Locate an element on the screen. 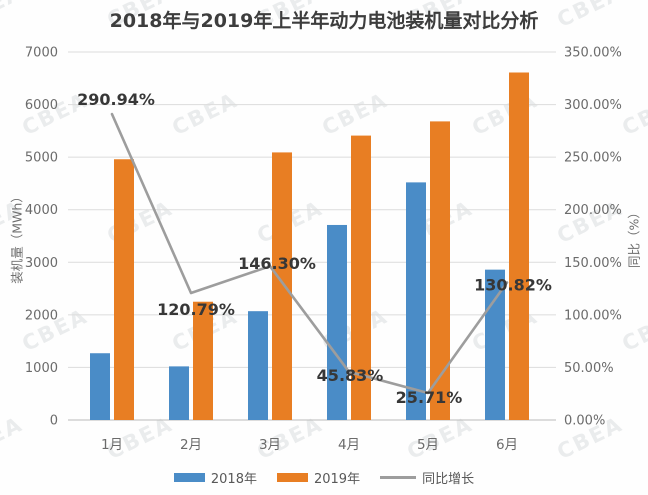 Image resolution: width=648 pixels, height=495 pixels. left-axis-tick-label: 5000 is located at coordinates (41, 158).